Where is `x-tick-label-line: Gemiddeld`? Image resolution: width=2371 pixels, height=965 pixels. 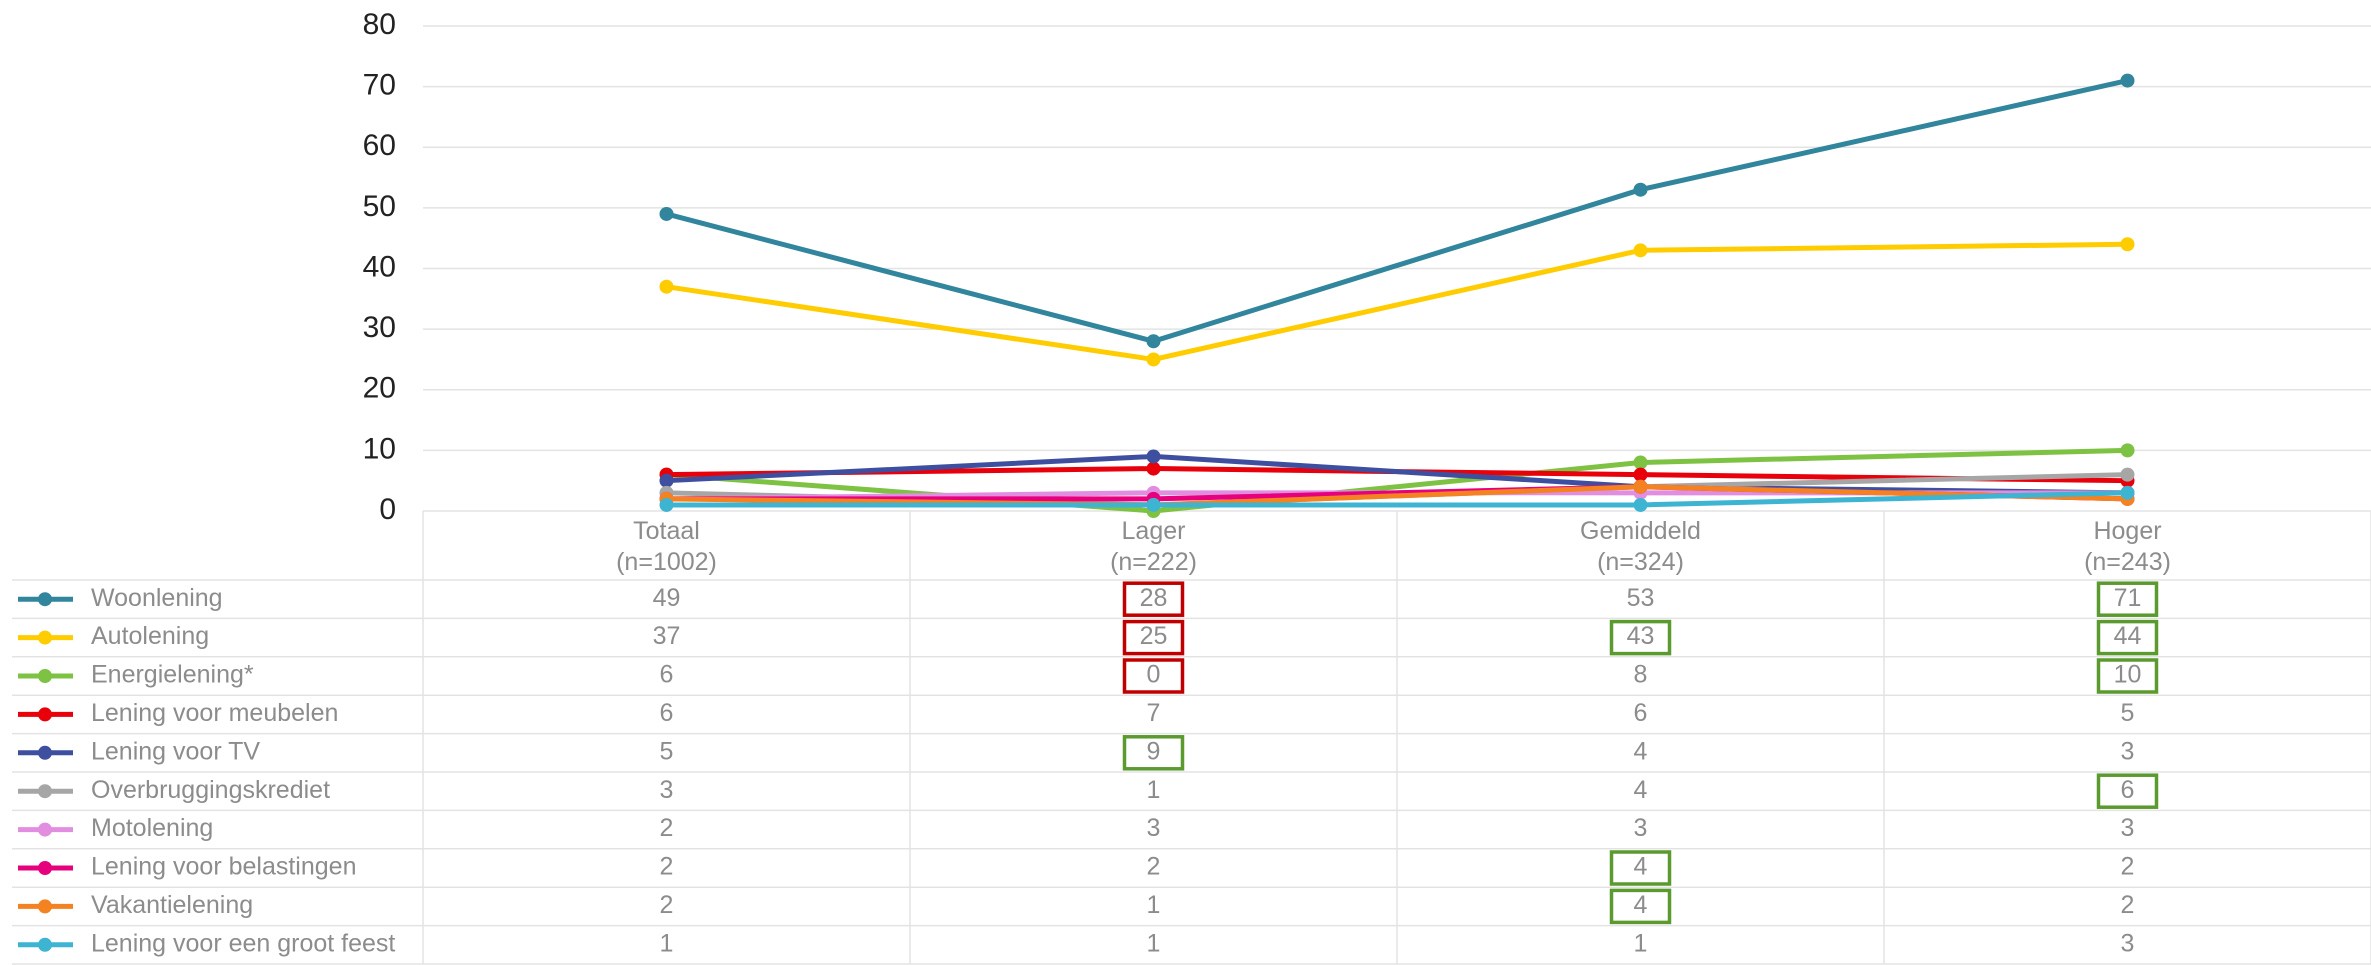
x-tick-label-line: Gemiddeld is located at coordinates (1640, 531).